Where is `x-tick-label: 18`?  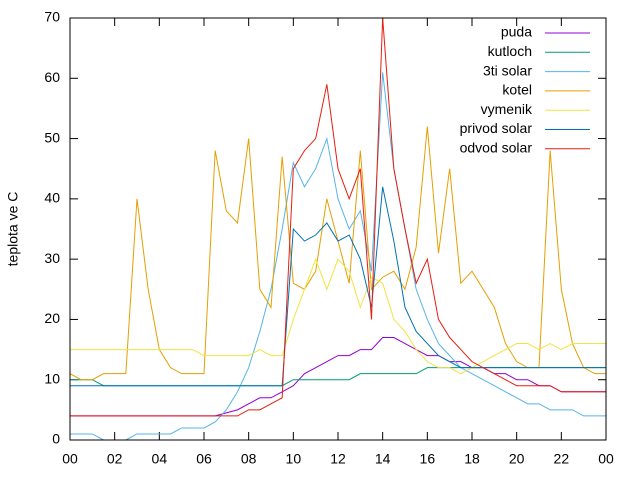
x-tick-label: 18 is located at coordinates (472, 459).